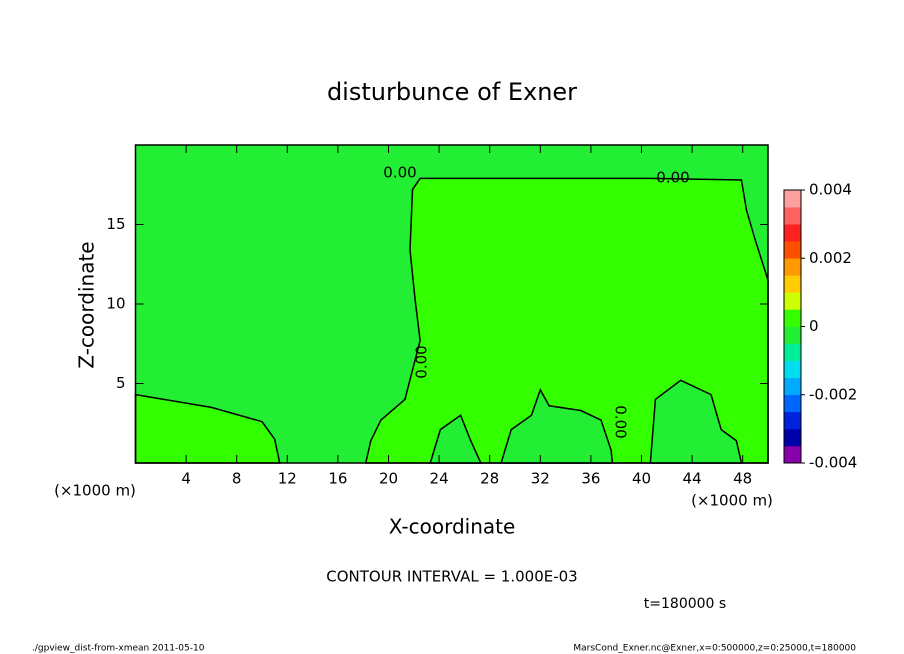 The width and height of the screenshot is (904, 654). What do you see at coordinates (388, 479) in the screenshot?
I see `x-tick-label: 20` at bounding box center [388, 479].